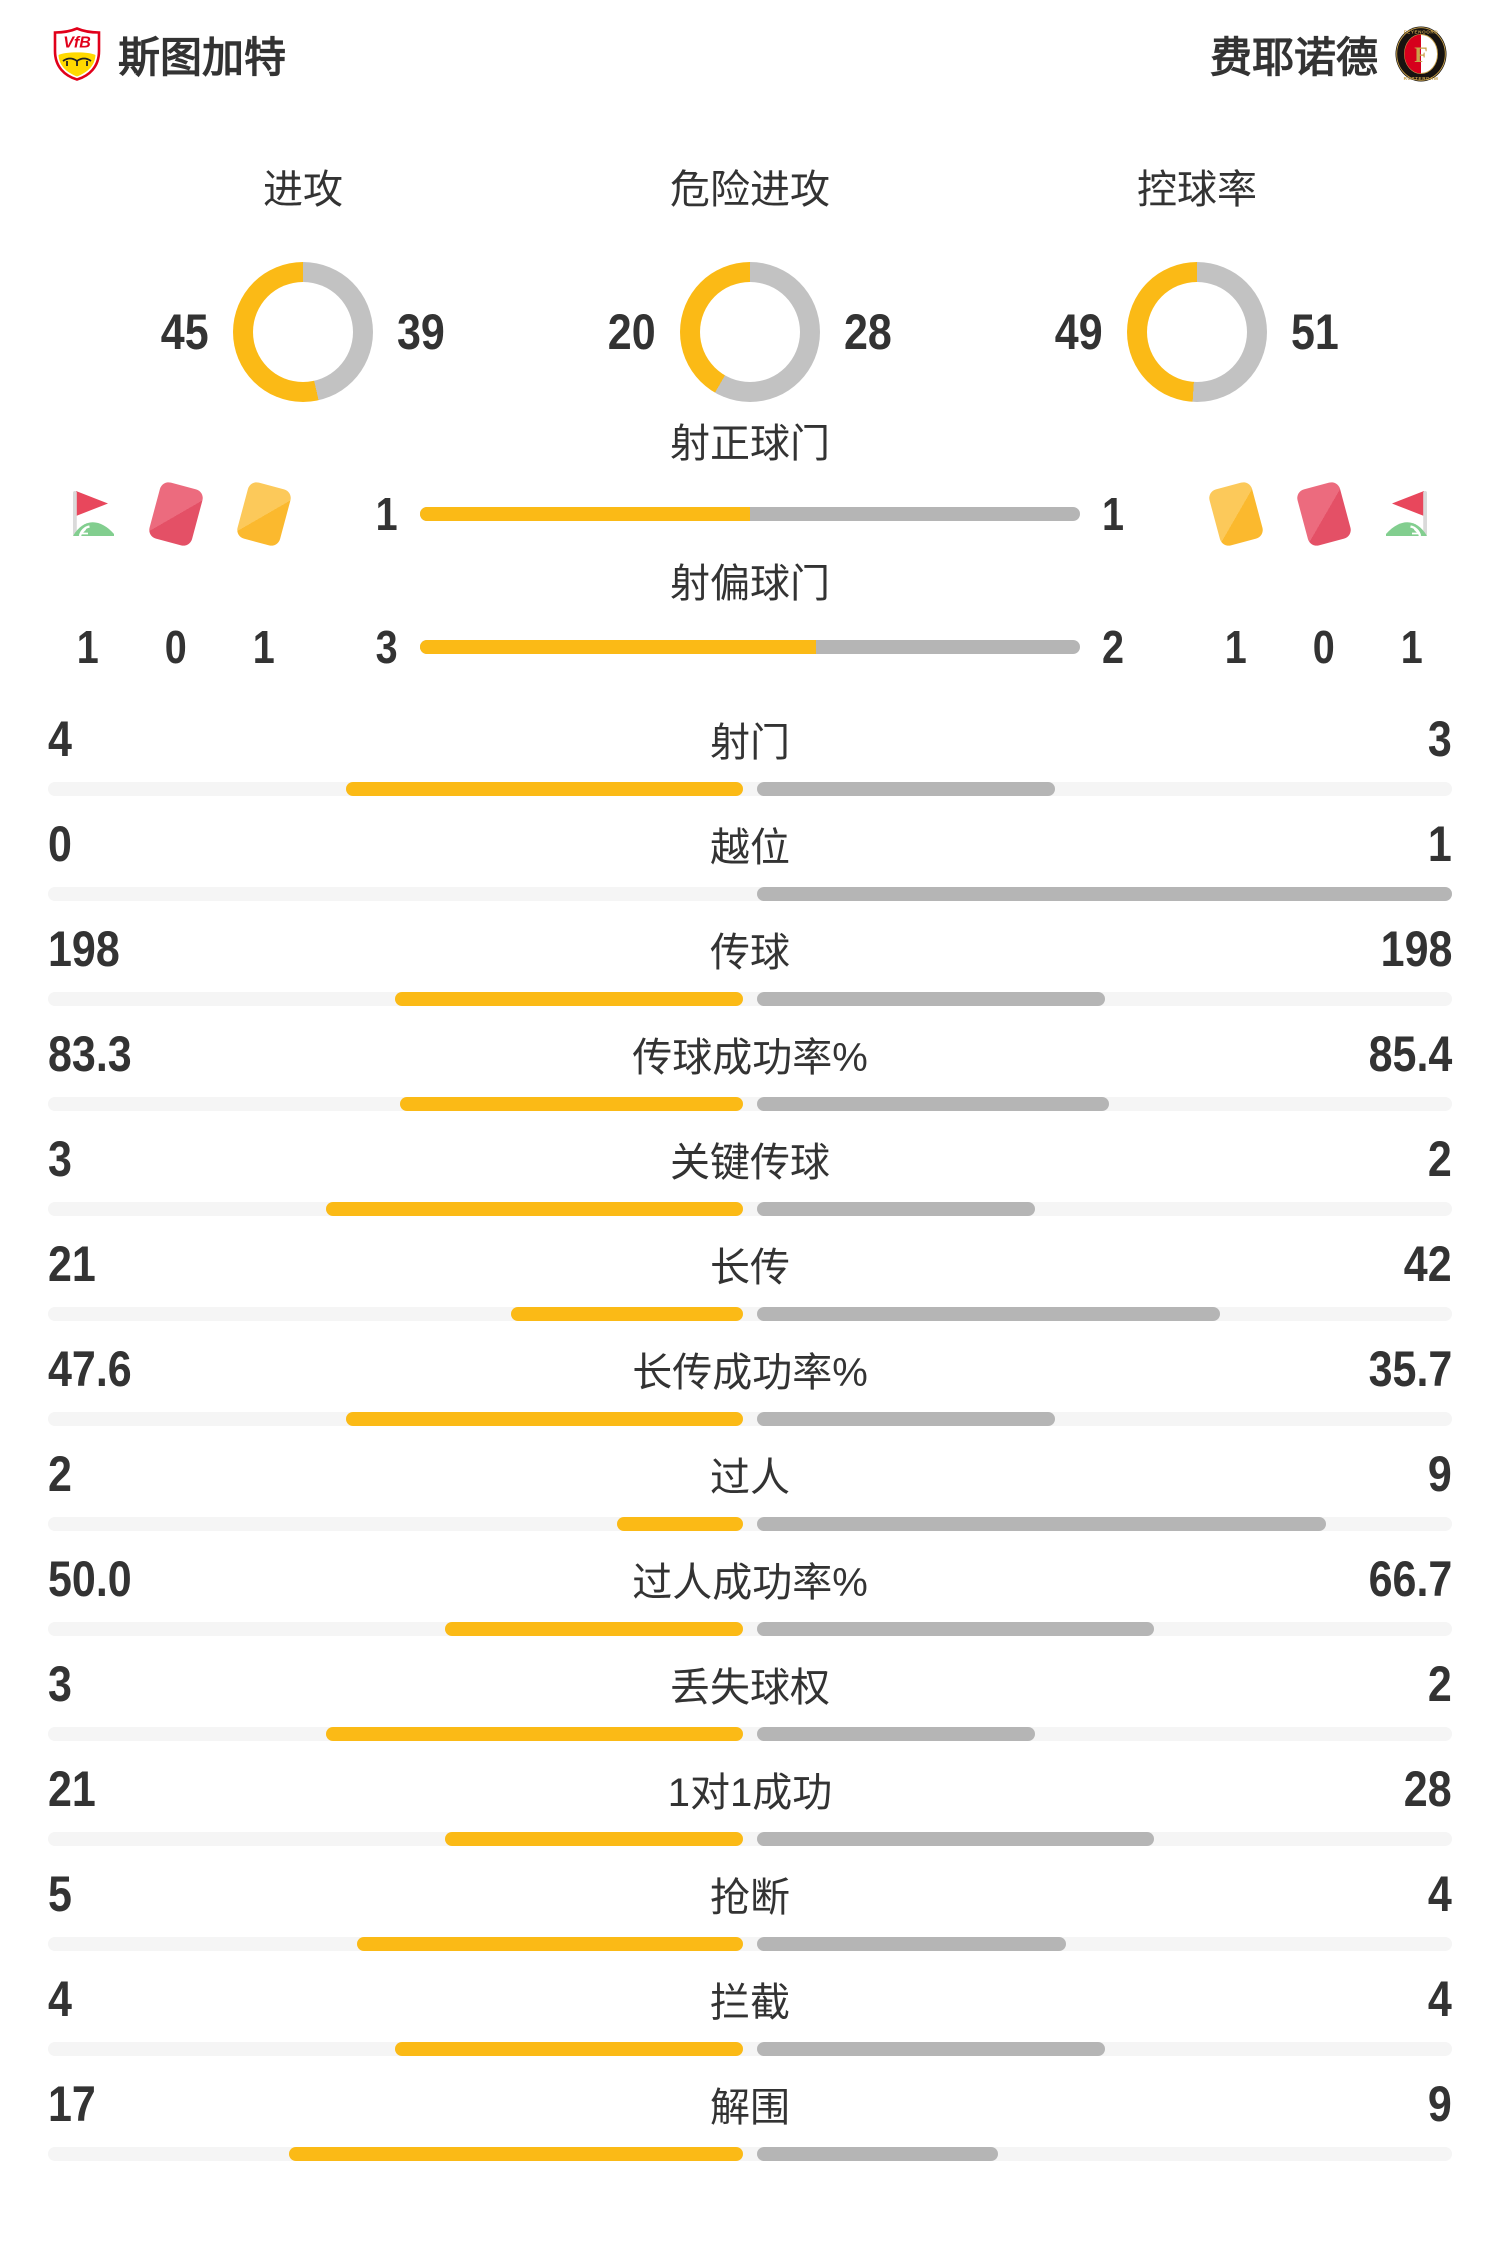 Image resolution: width=1500 pixels, height=2244 pixels. I want to click on stat-label: 越位, so click(750, 848).